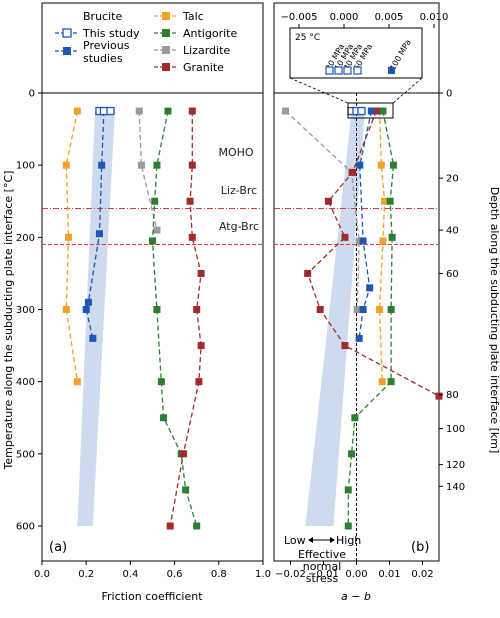 This screenshot has width=500, height=618. What do you see at coordinates (322, 566) in the screenshot?
I see `stress-label-2: normal` at bounding box center [322, 566].